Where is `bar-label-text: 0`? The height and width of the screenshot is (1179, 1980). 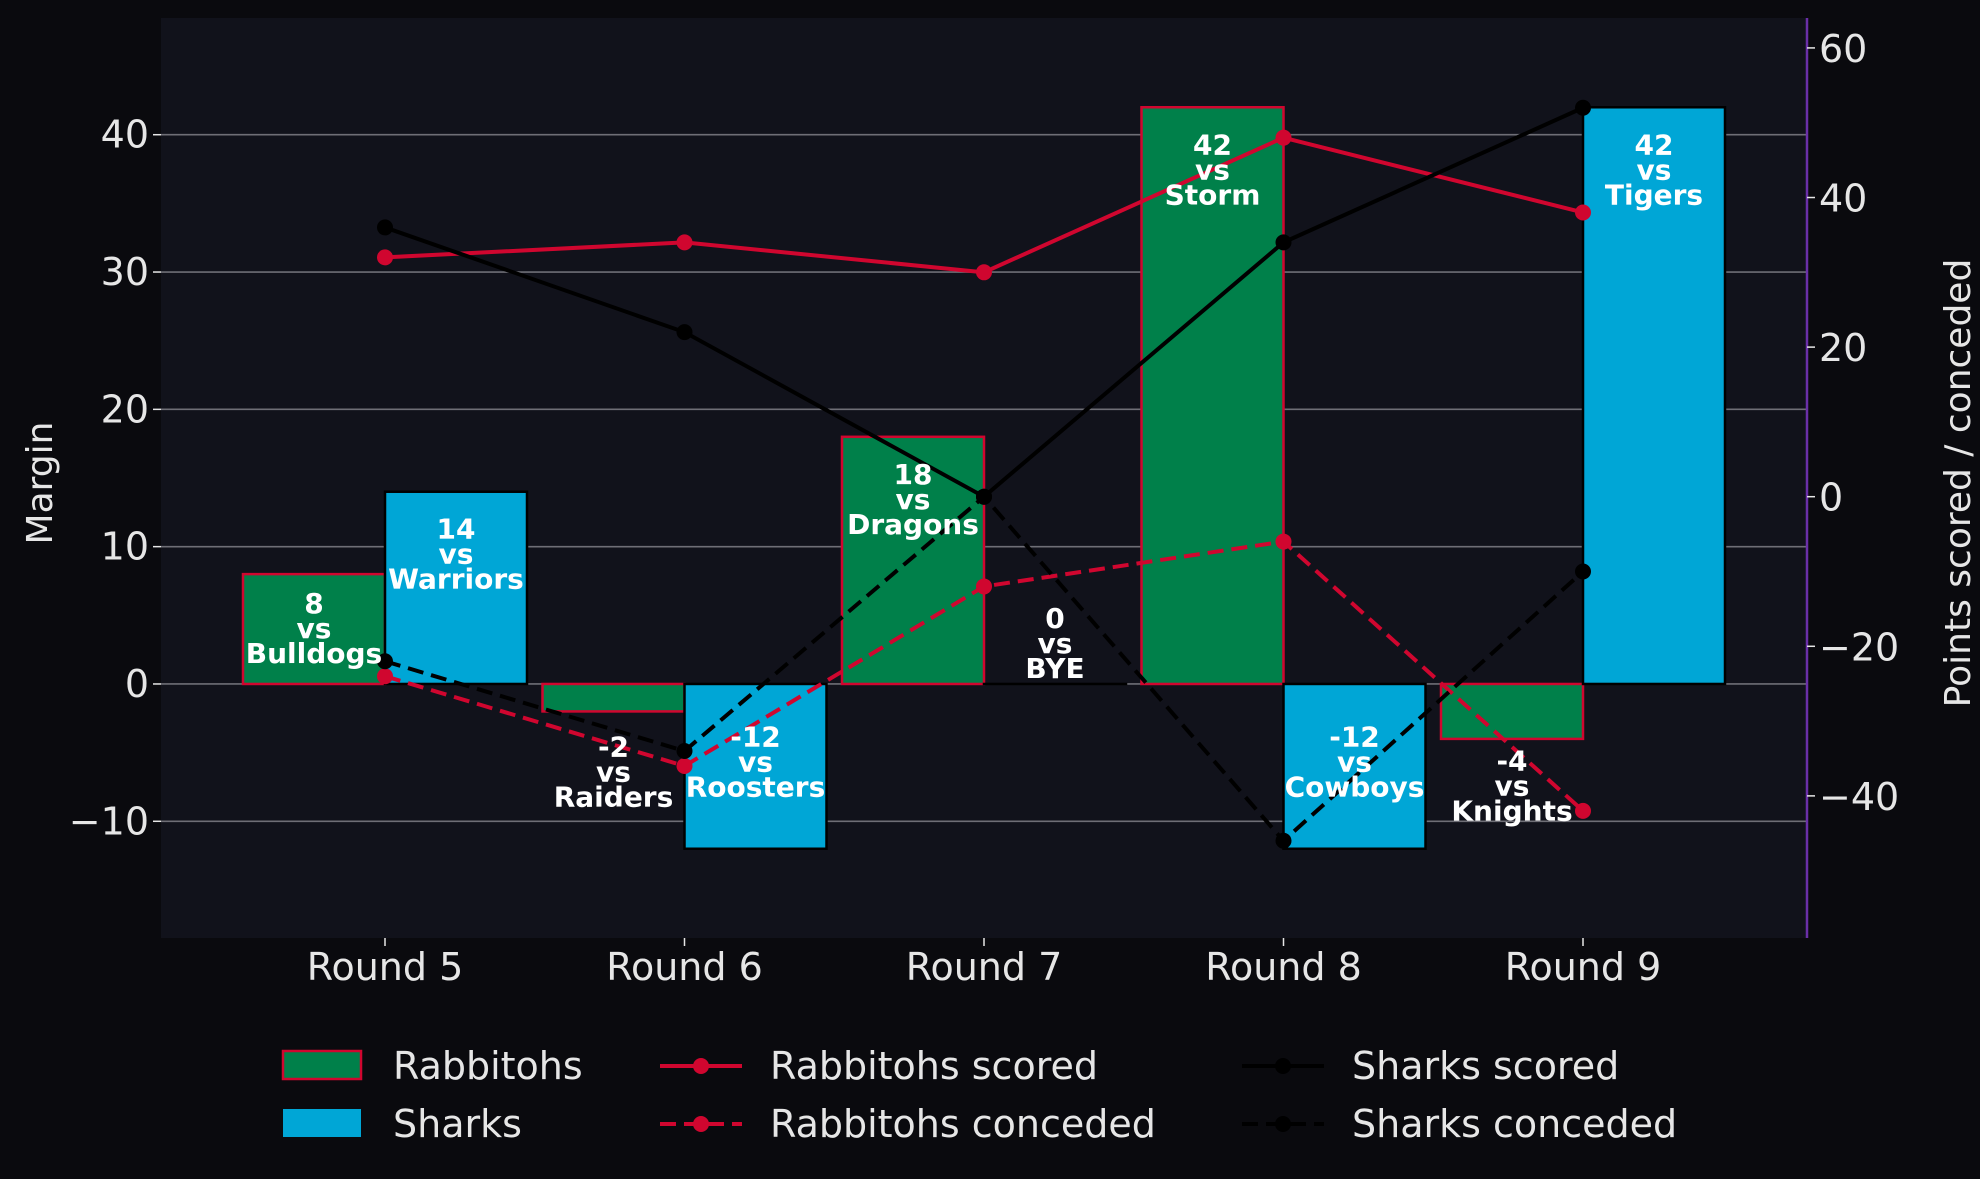
bar-label-text: 0 is located at coordinates (1054, 618).